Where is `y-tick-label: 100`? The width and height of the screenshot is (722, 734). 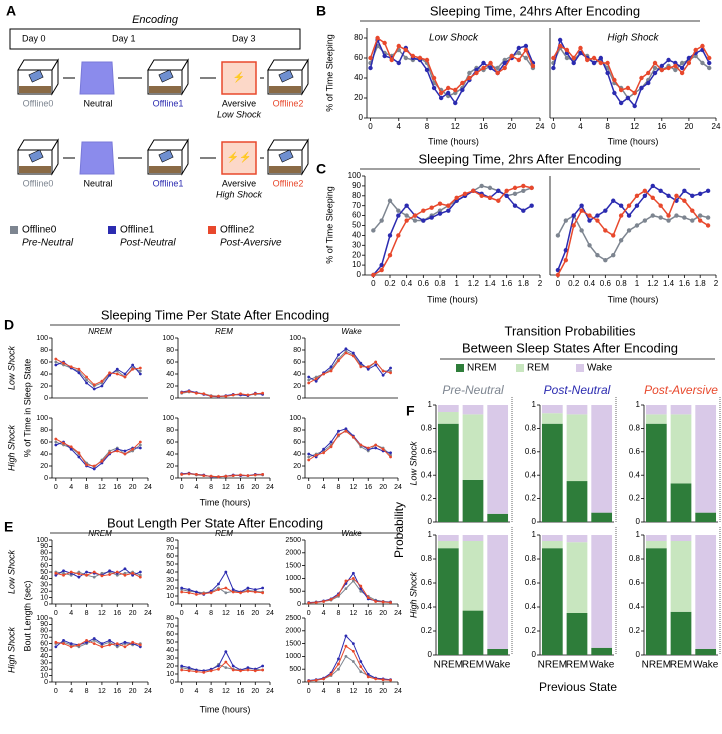 y-tick-label: 100 is located at coordinates (295, 418).